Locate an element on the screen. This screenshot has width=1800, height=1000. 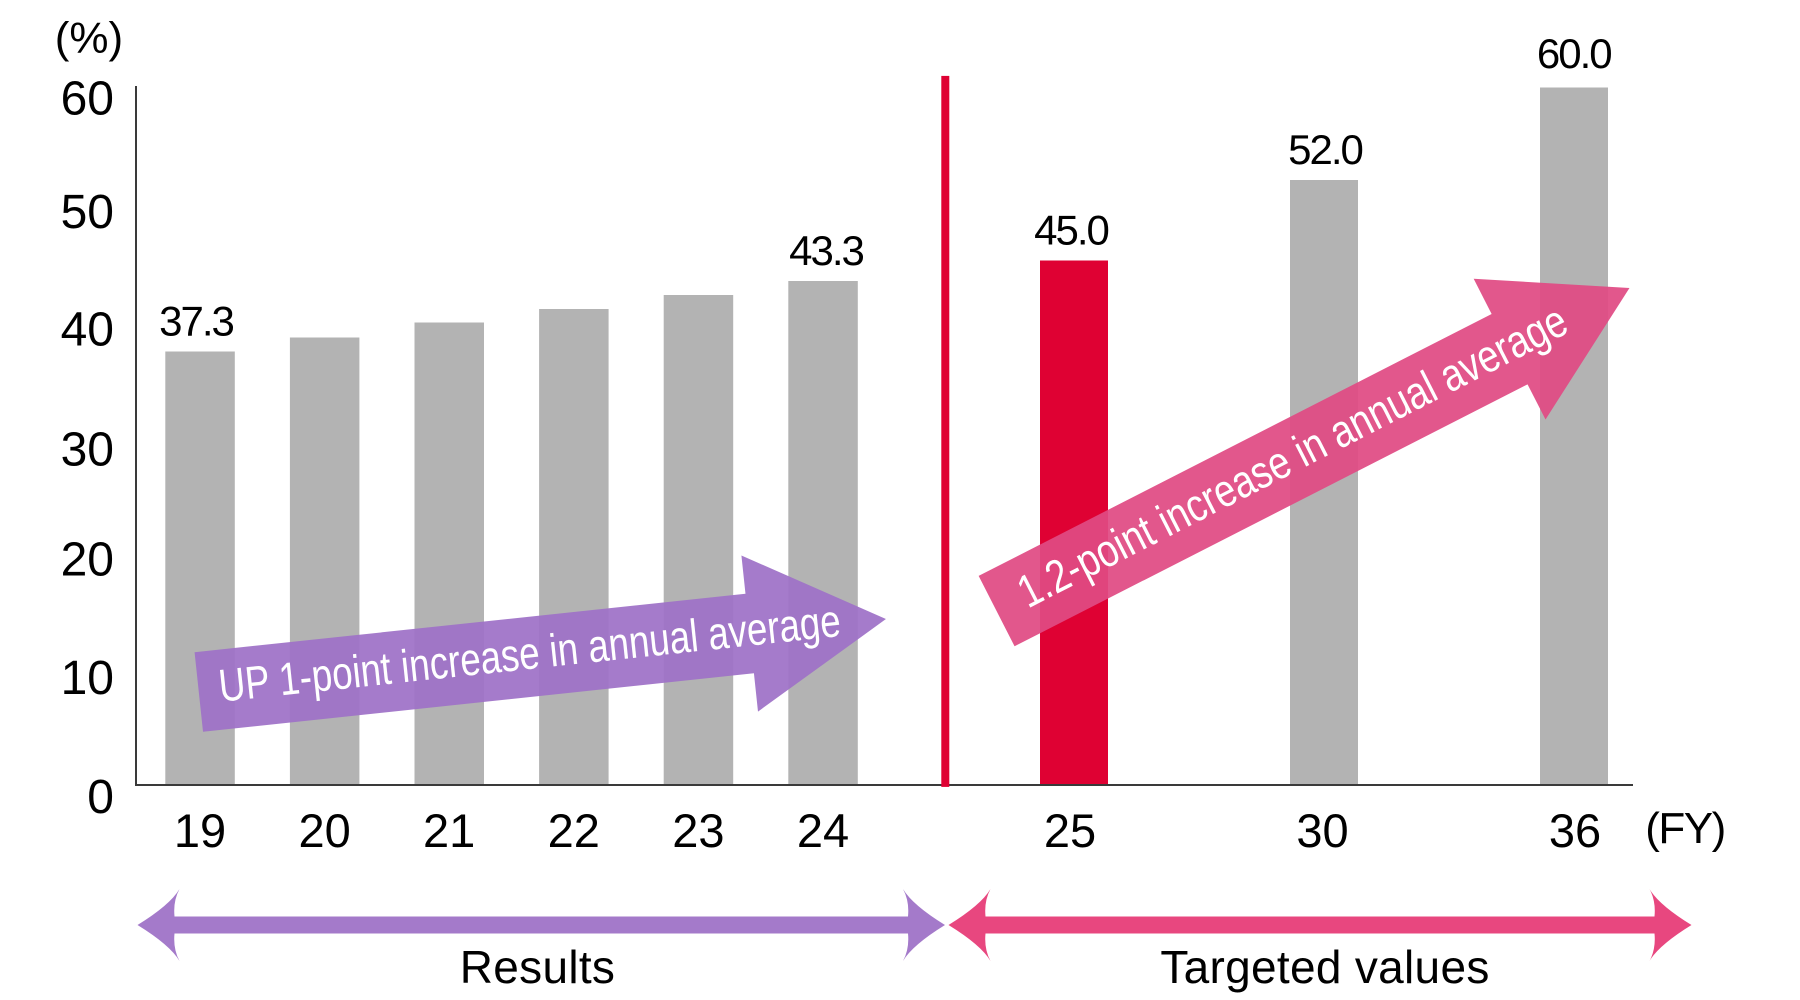
svg-text: (FY) is located at coordinates (1685, 828).